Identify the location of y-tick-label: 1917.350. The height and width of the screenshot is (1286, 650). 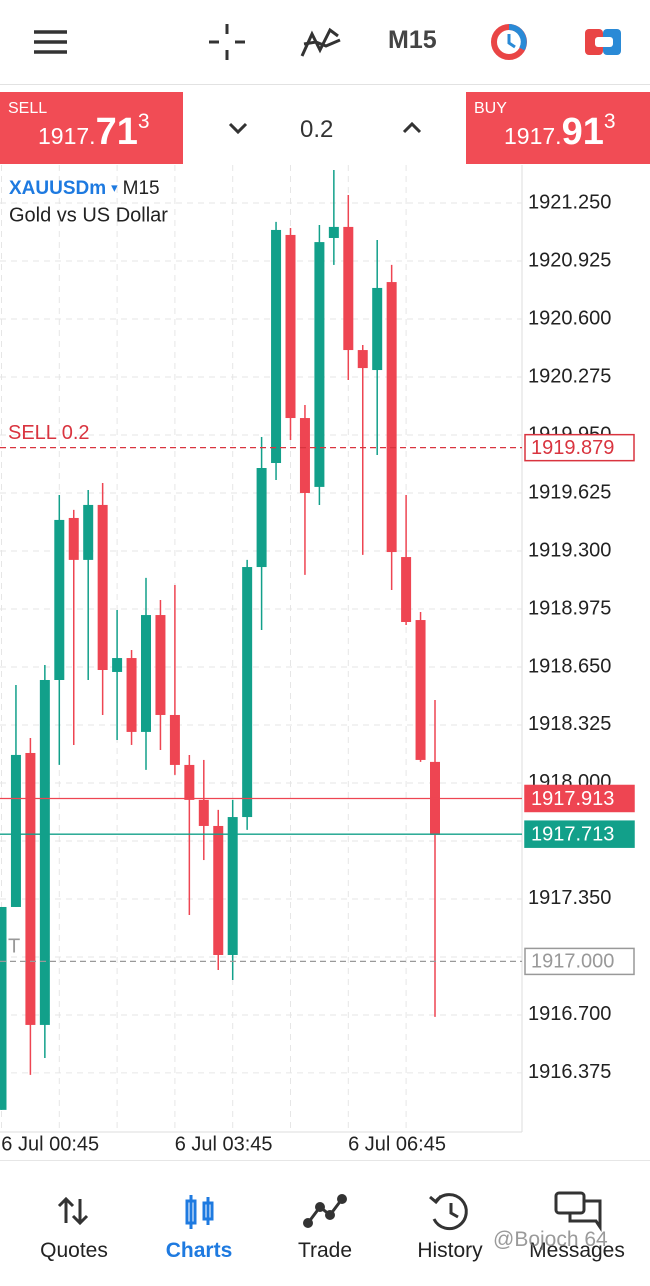
(569, 898).